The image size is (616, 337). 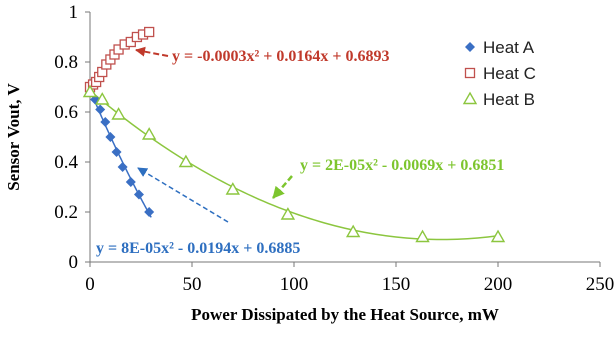 What do you see at coordinates (280, 56) in the screenshot?
I see `heat-c-equation: y = -0.0003x² + 0.0164x + 0.6893` at bounding box center [280, 56].